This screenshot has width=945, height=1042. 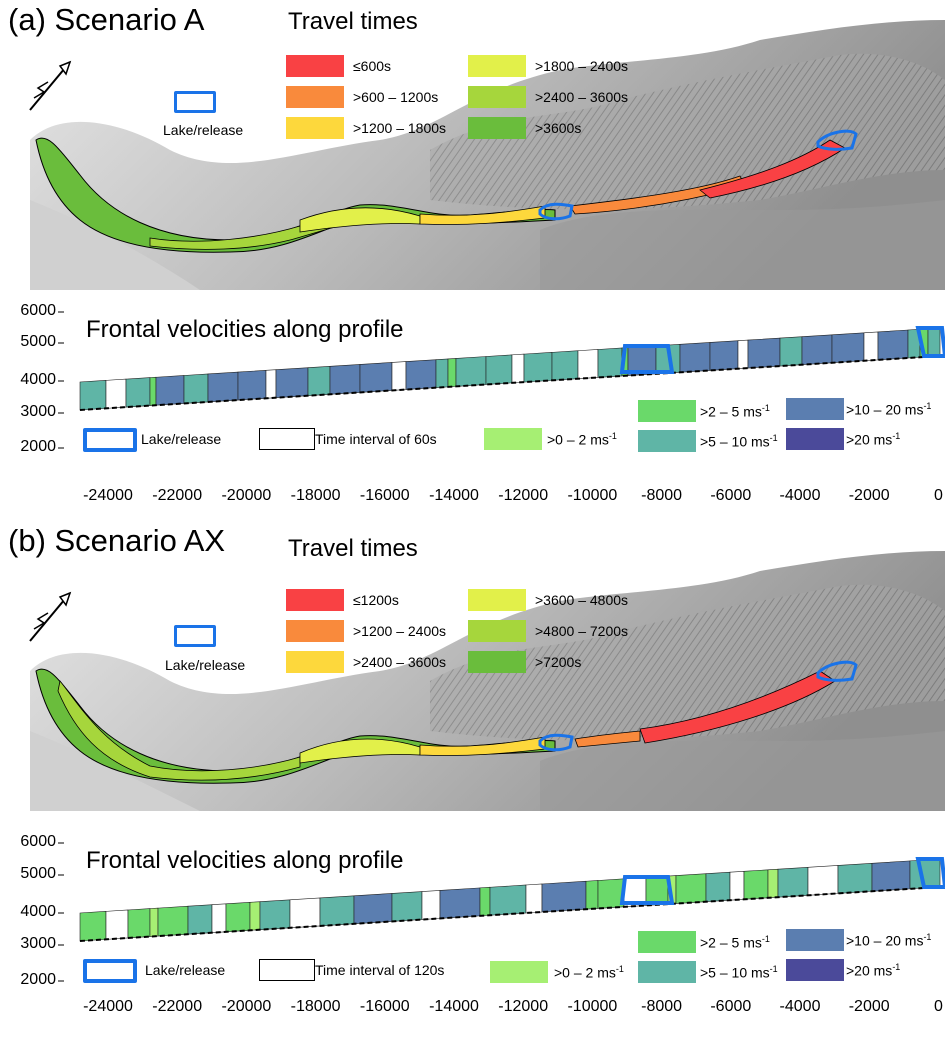 I want to click on time-interval-label: Time interval of 60s, so click(x=376, y=439).